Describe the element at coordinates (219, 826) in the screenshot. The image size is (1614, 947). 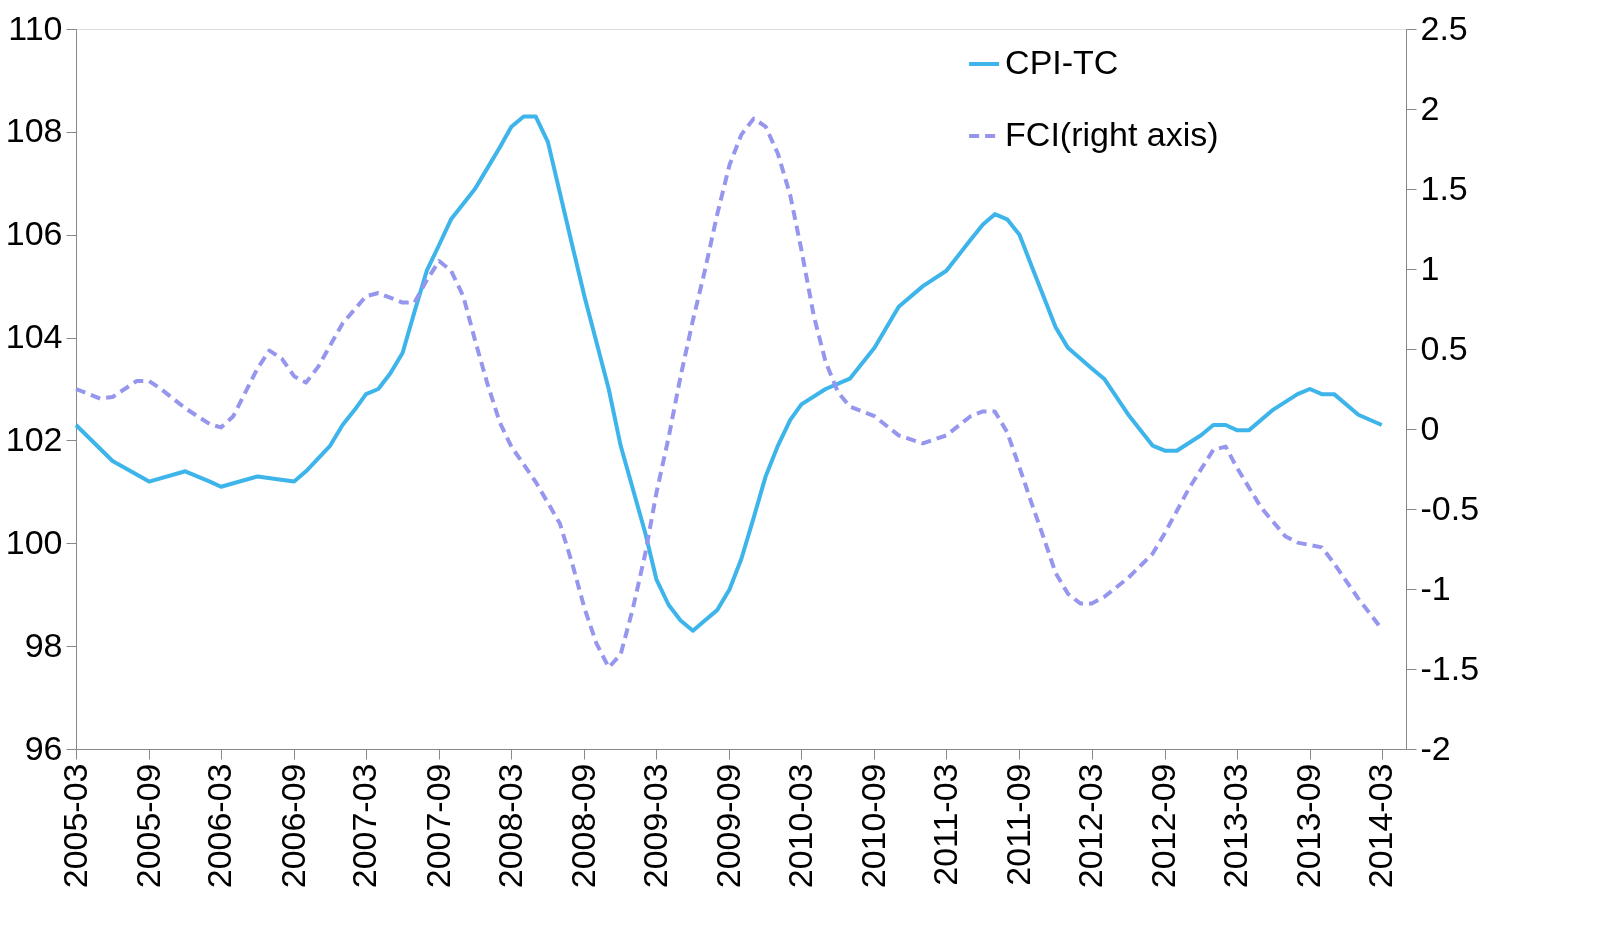
I see `x-tick-label: 2006-03` at that location.